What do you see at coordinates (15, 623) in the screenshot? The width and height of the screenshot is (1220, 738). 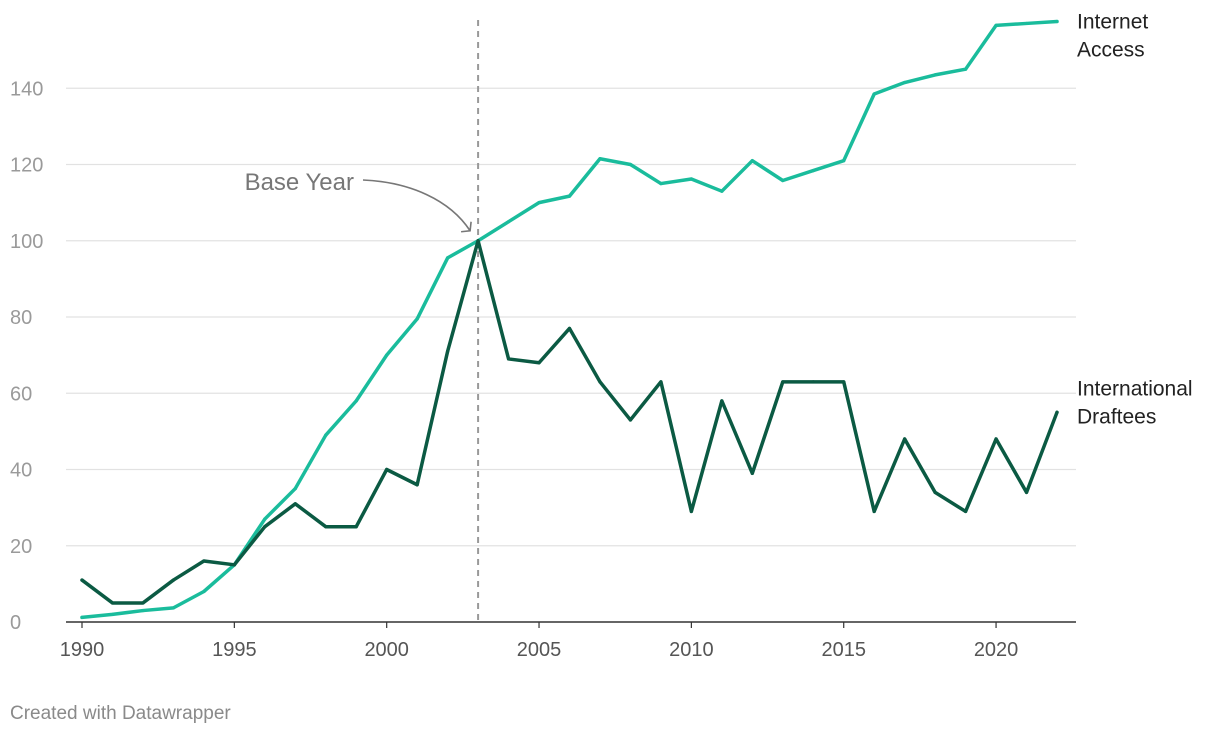 I see `y-tick-label: 0` at bounding box center [15, 623].